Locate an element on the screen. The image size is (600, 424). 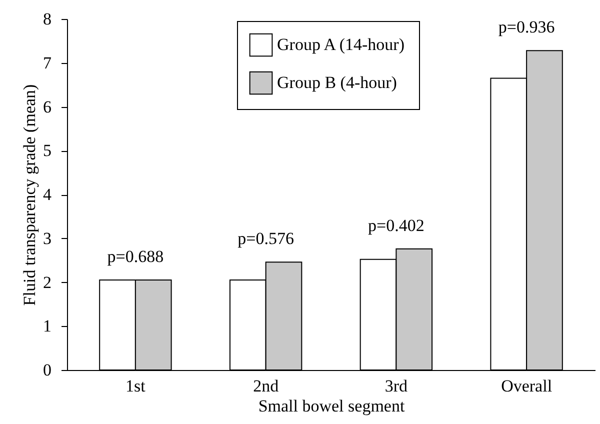
x-tick-label: 2nd is located at coordinates (266, 386).